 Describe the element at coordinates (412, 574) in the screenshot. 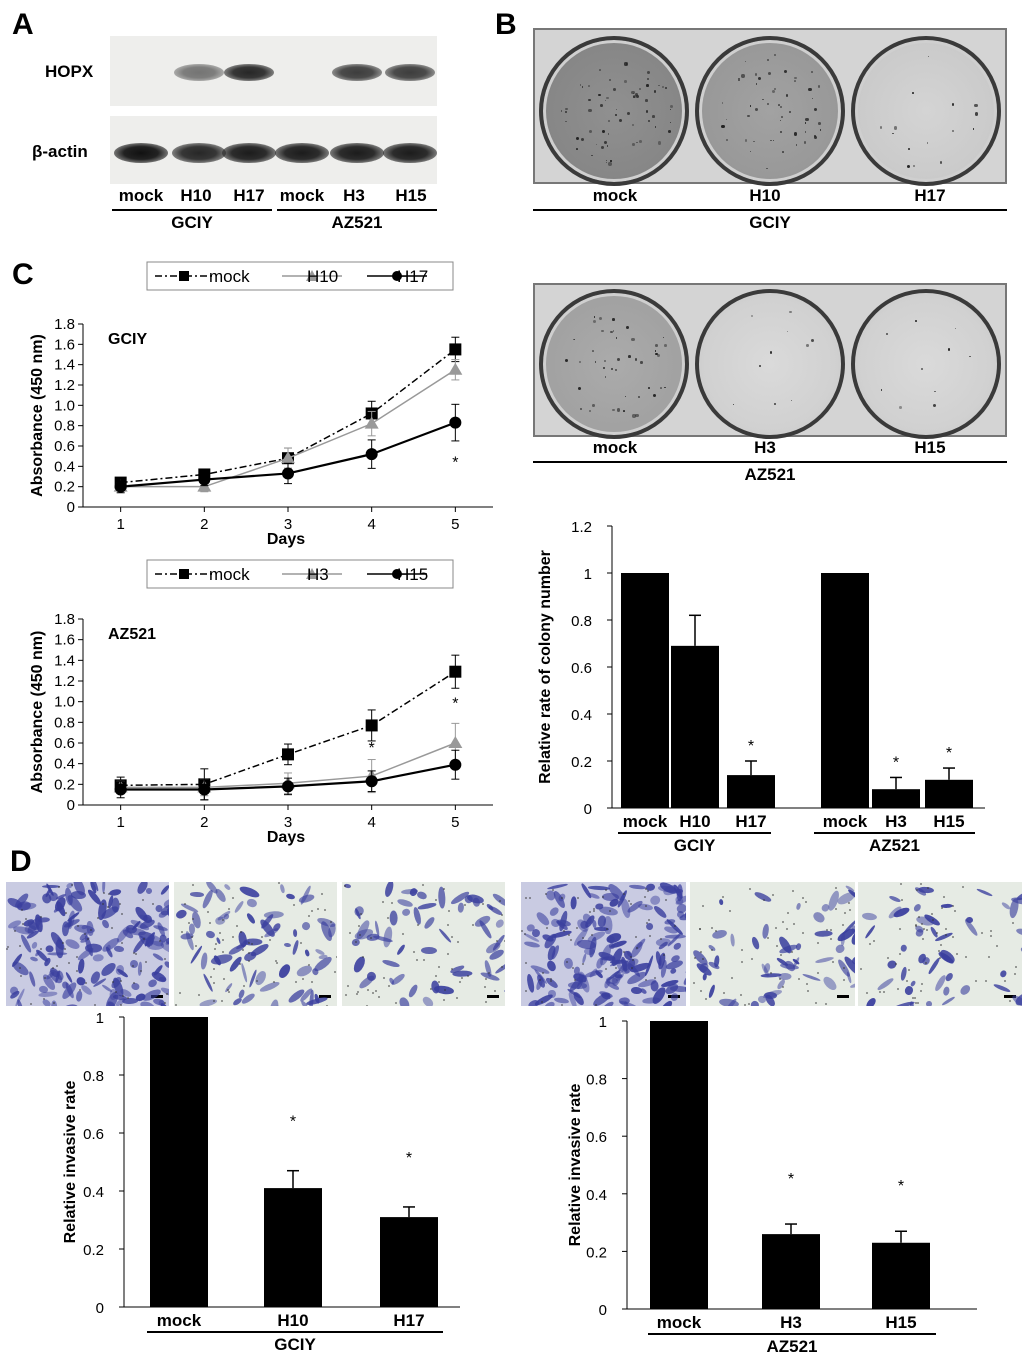

I see `legend-label: H15` at that location.